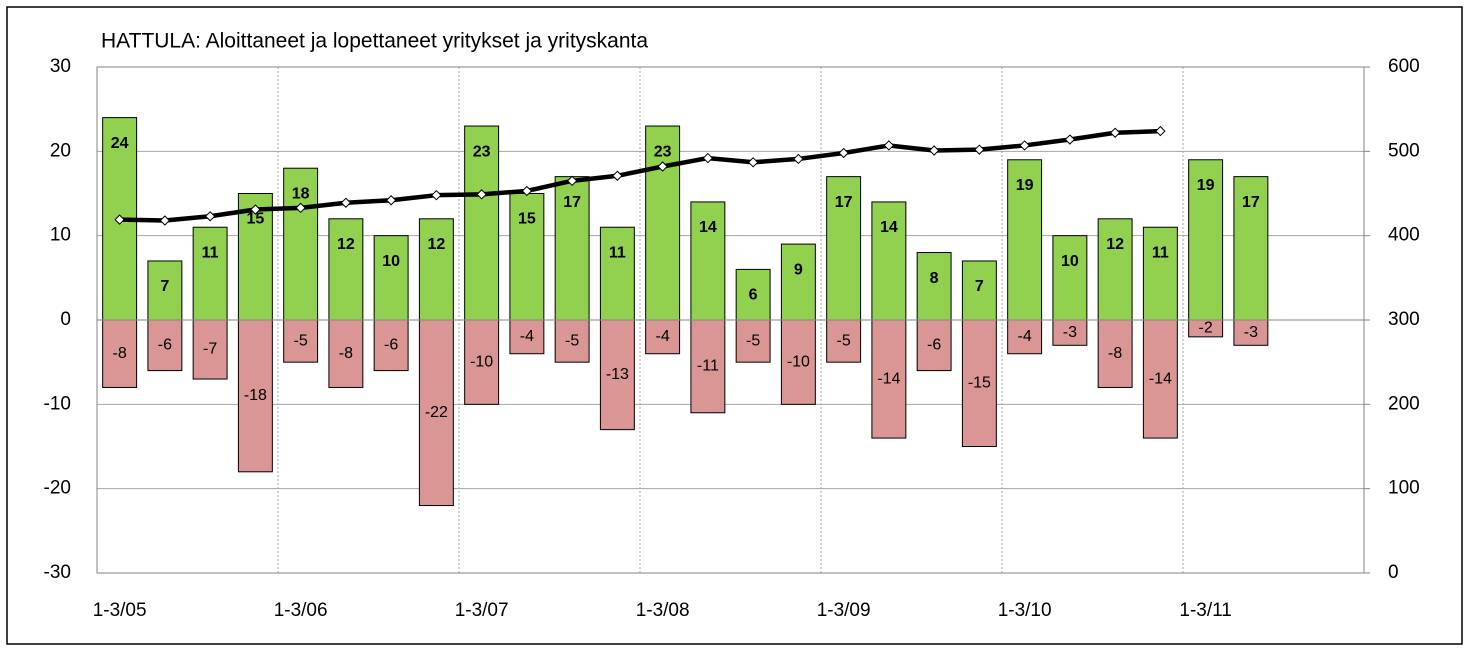  What do you see at coordinates (120, 143) in the screenshot?
I see `data-label: 24` at bounding box center [120, 143].